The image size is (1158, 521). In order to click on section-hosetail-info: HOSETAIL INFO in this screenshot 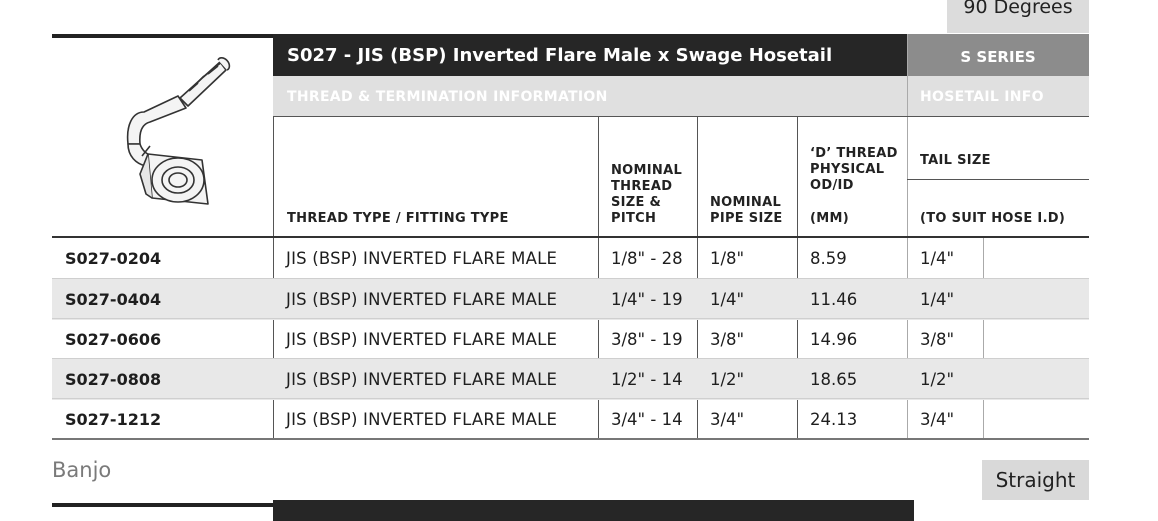, I will do `click(998, 96)`.